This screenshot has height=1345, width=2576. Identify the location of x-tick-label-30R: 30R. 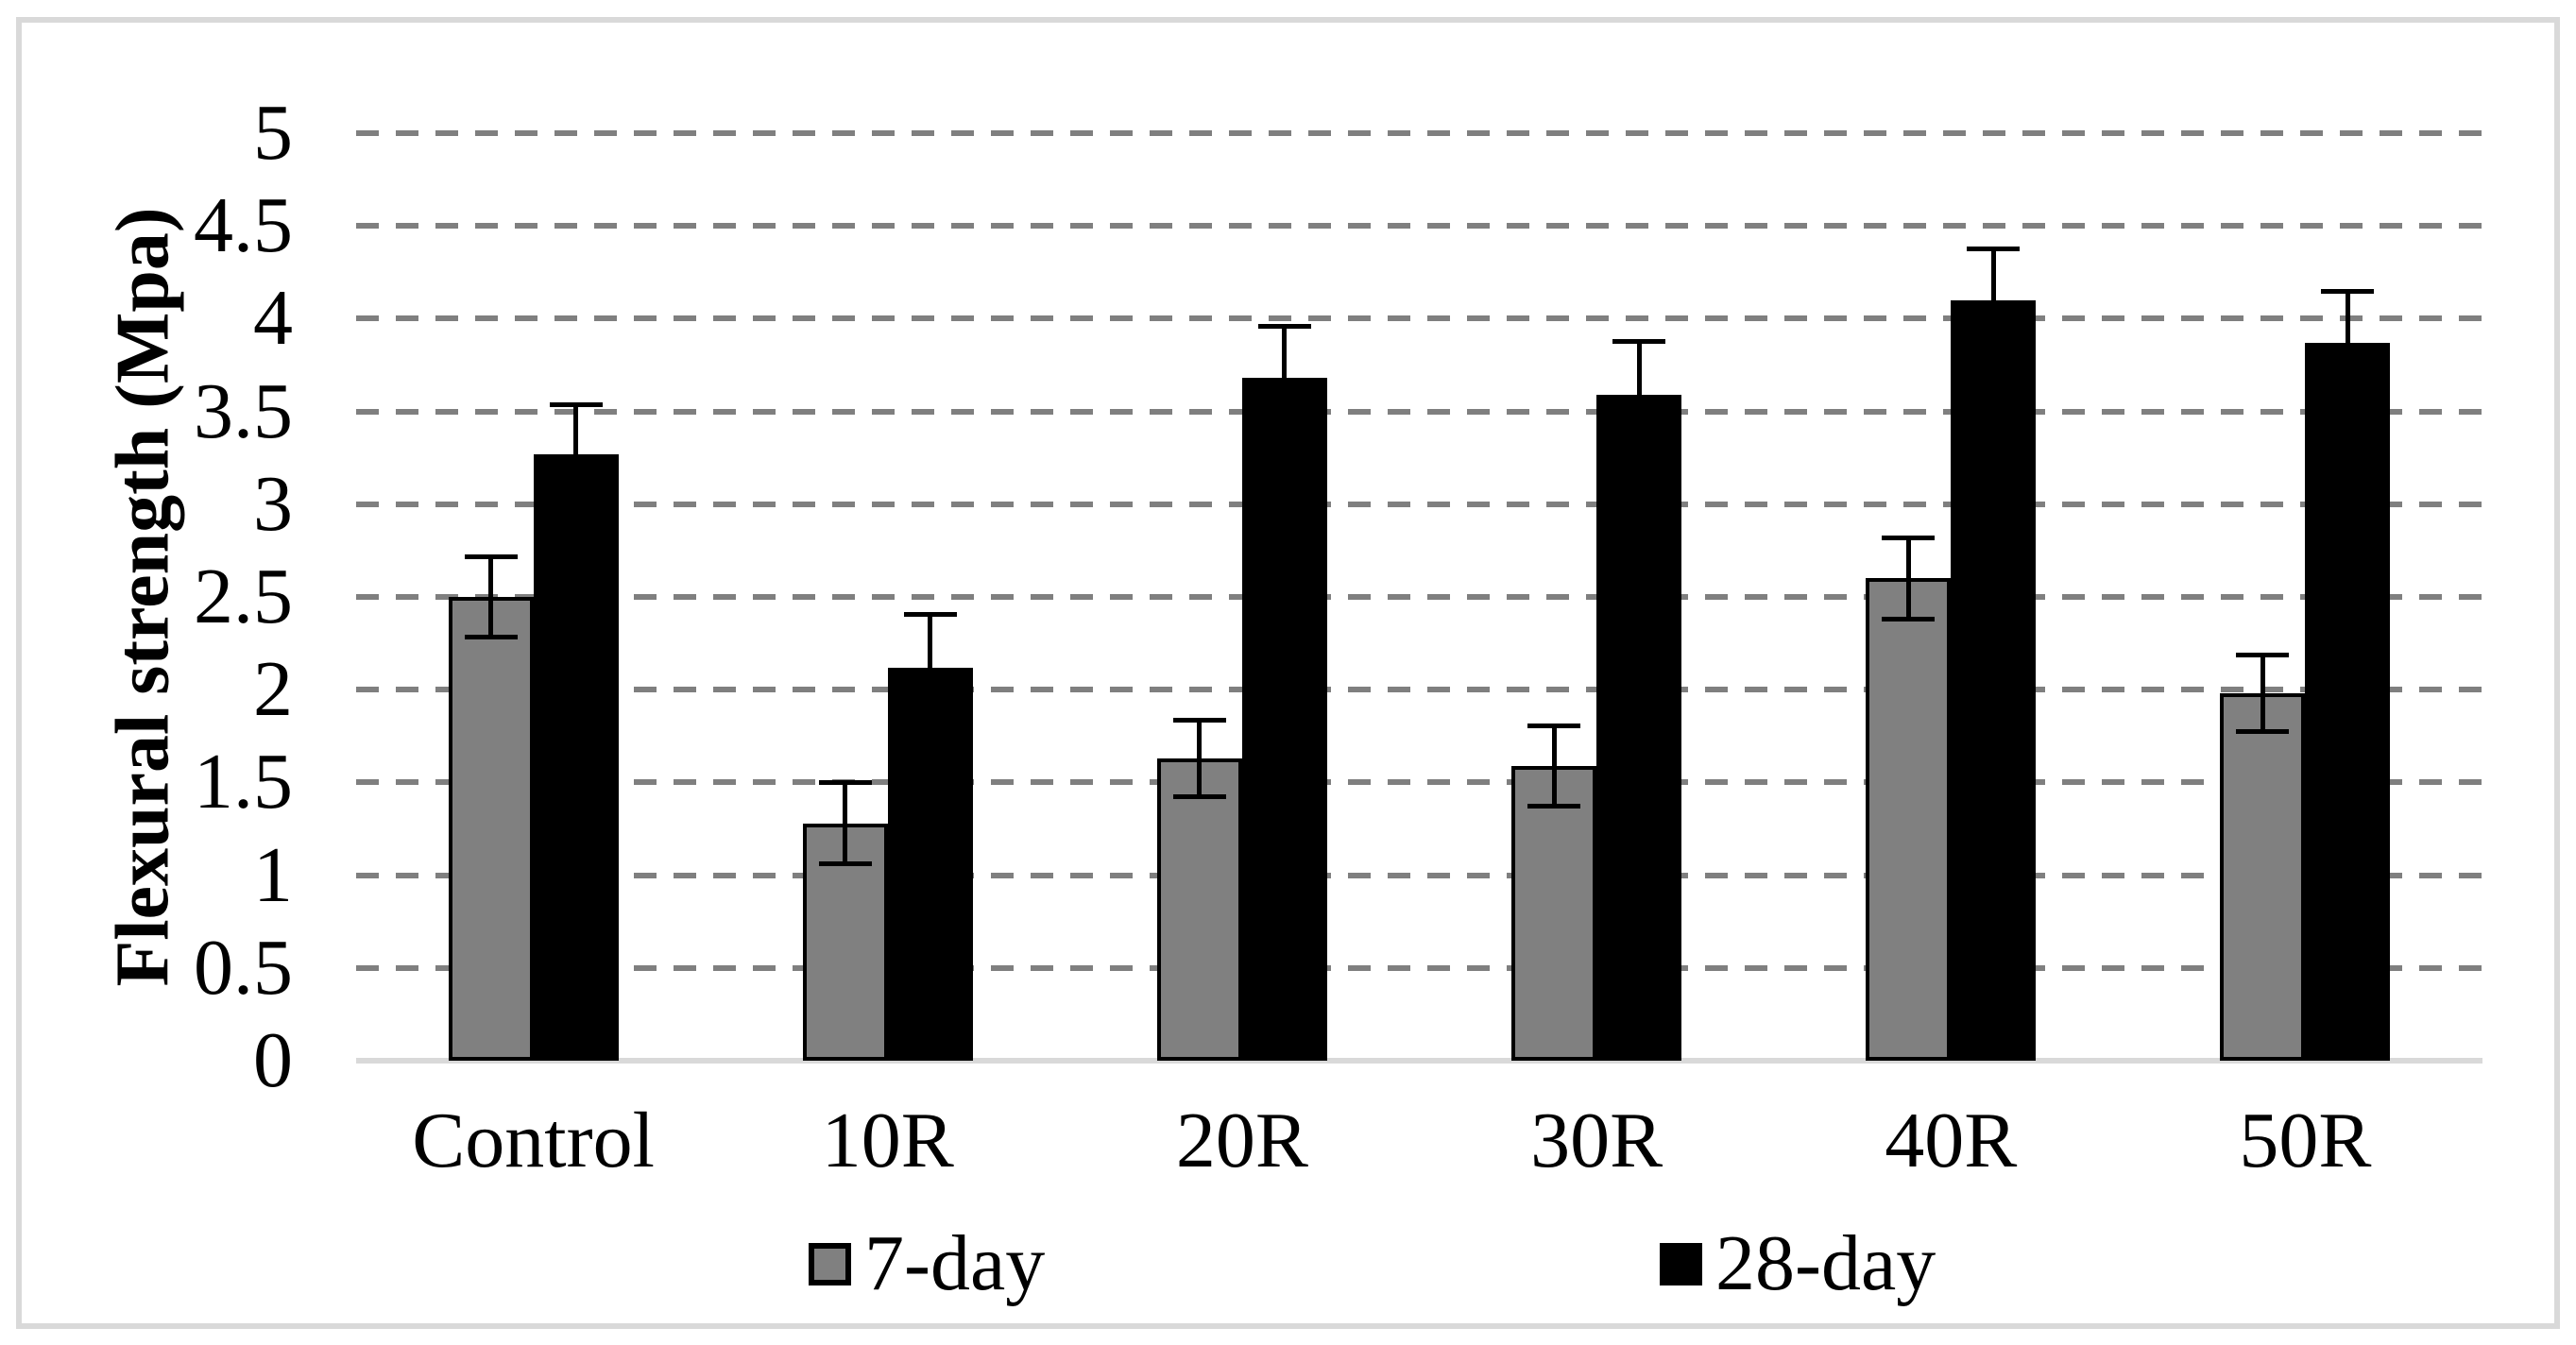
(1596, 1140).